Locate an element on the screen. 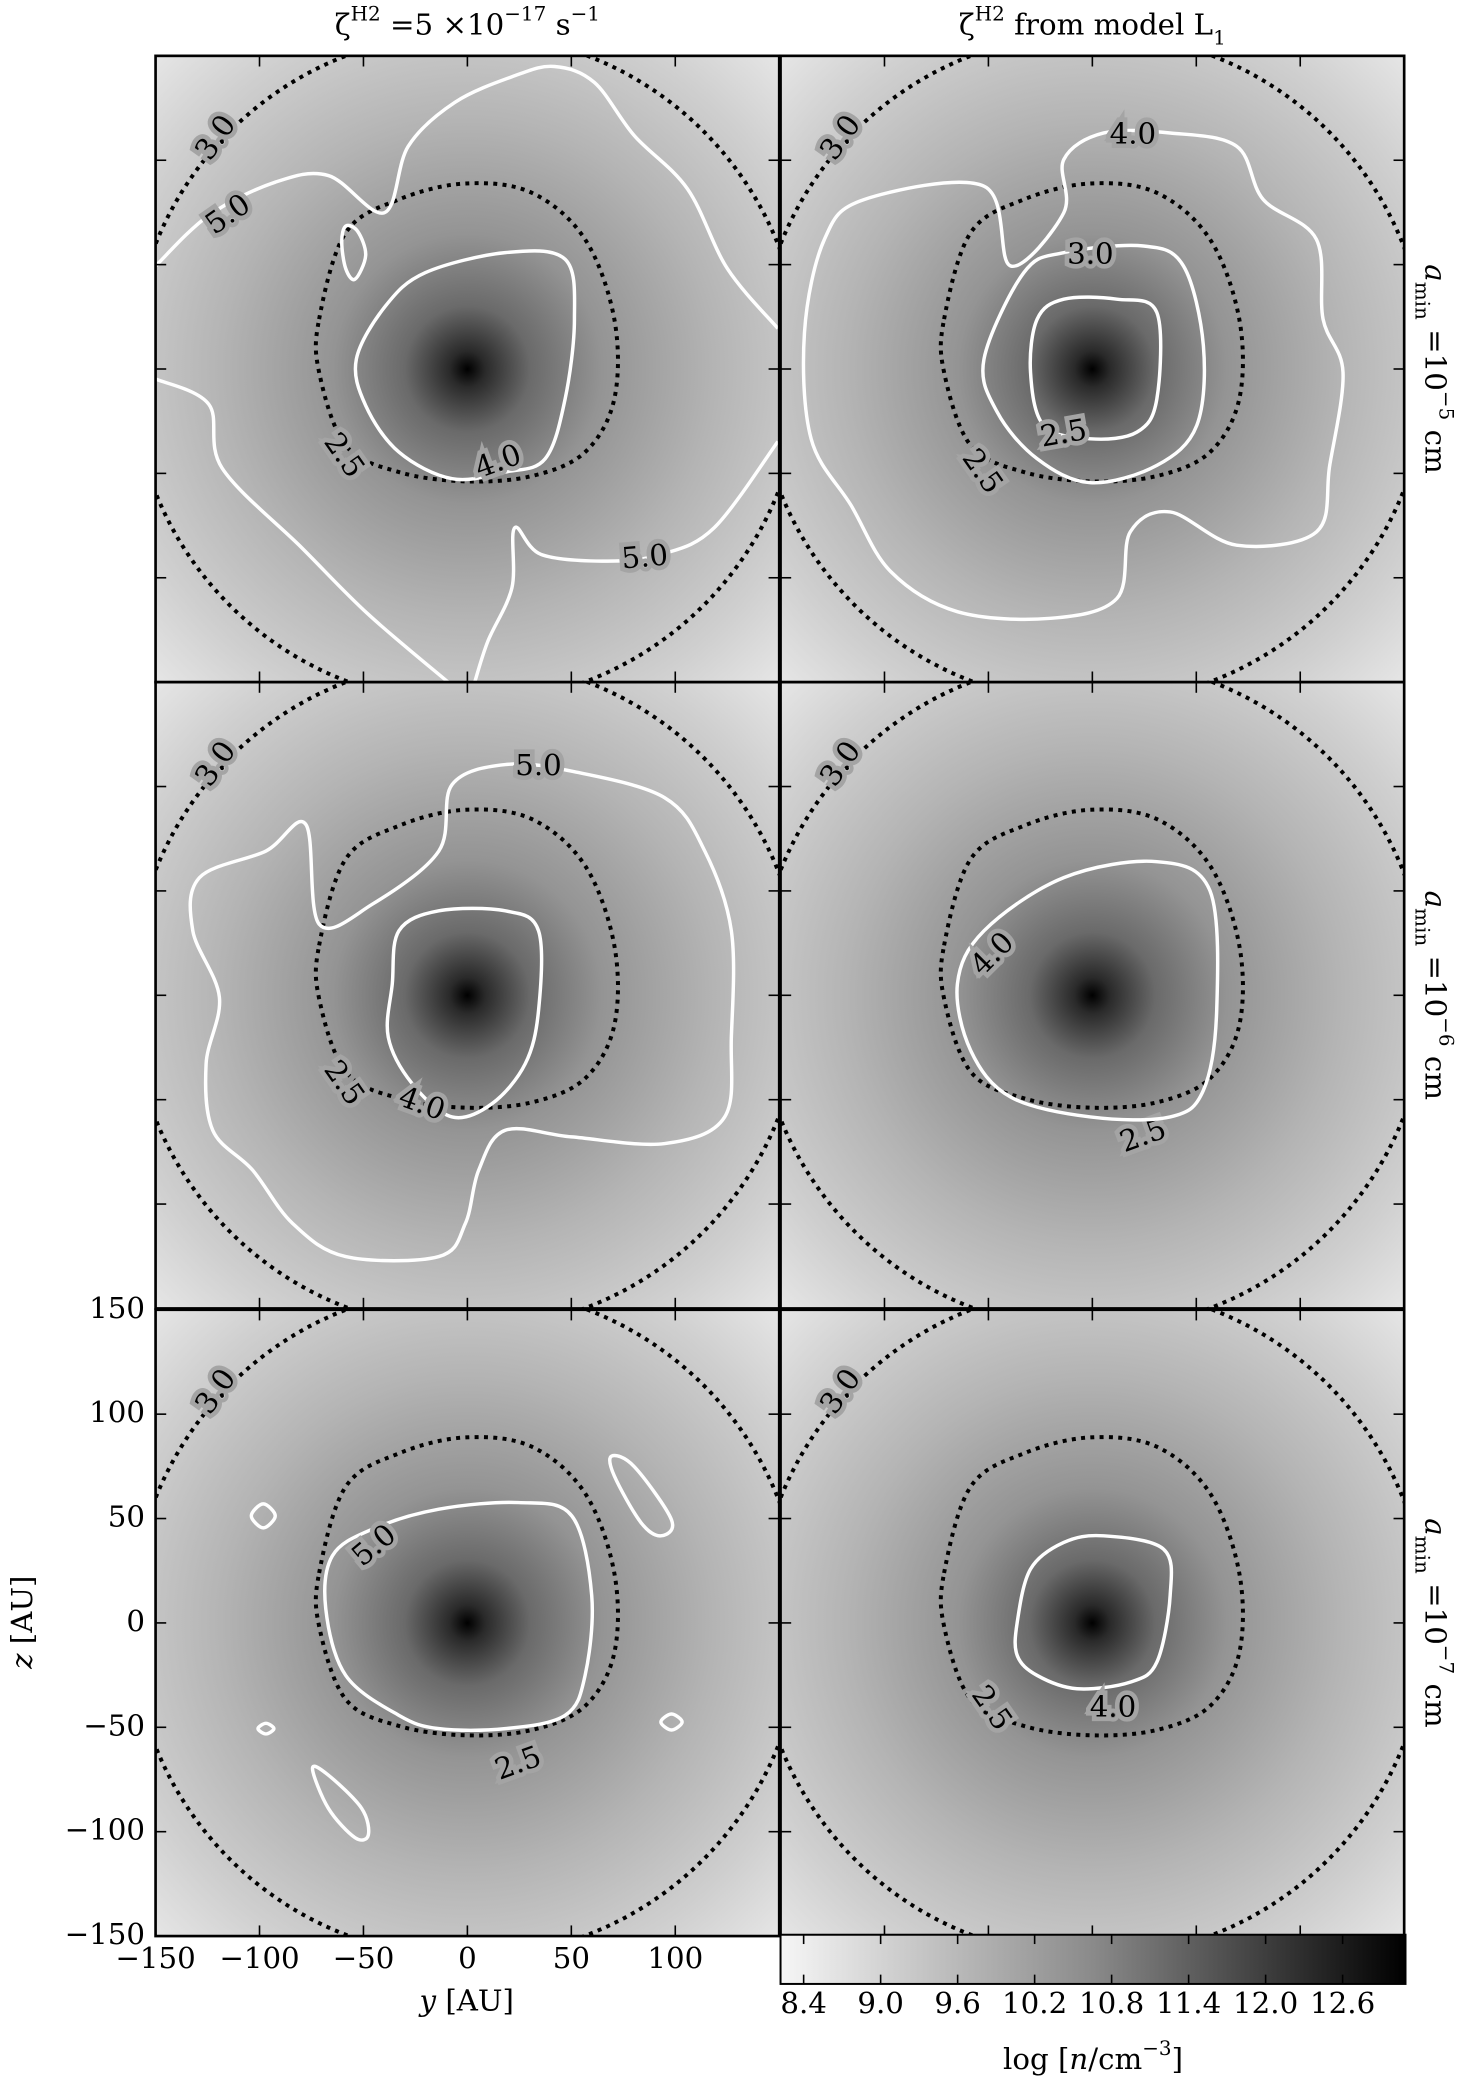  column-title-part: 1 is located at coordinates (1219, 37).